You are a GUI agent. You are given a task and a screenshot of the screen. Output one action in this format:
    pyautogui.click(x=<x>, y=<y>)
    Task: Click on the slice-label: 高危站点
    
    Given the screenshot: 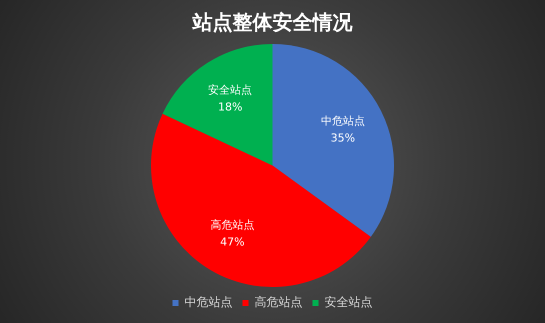 What is the action you would take?
    pyautogui.click(x=232, y=225)
    